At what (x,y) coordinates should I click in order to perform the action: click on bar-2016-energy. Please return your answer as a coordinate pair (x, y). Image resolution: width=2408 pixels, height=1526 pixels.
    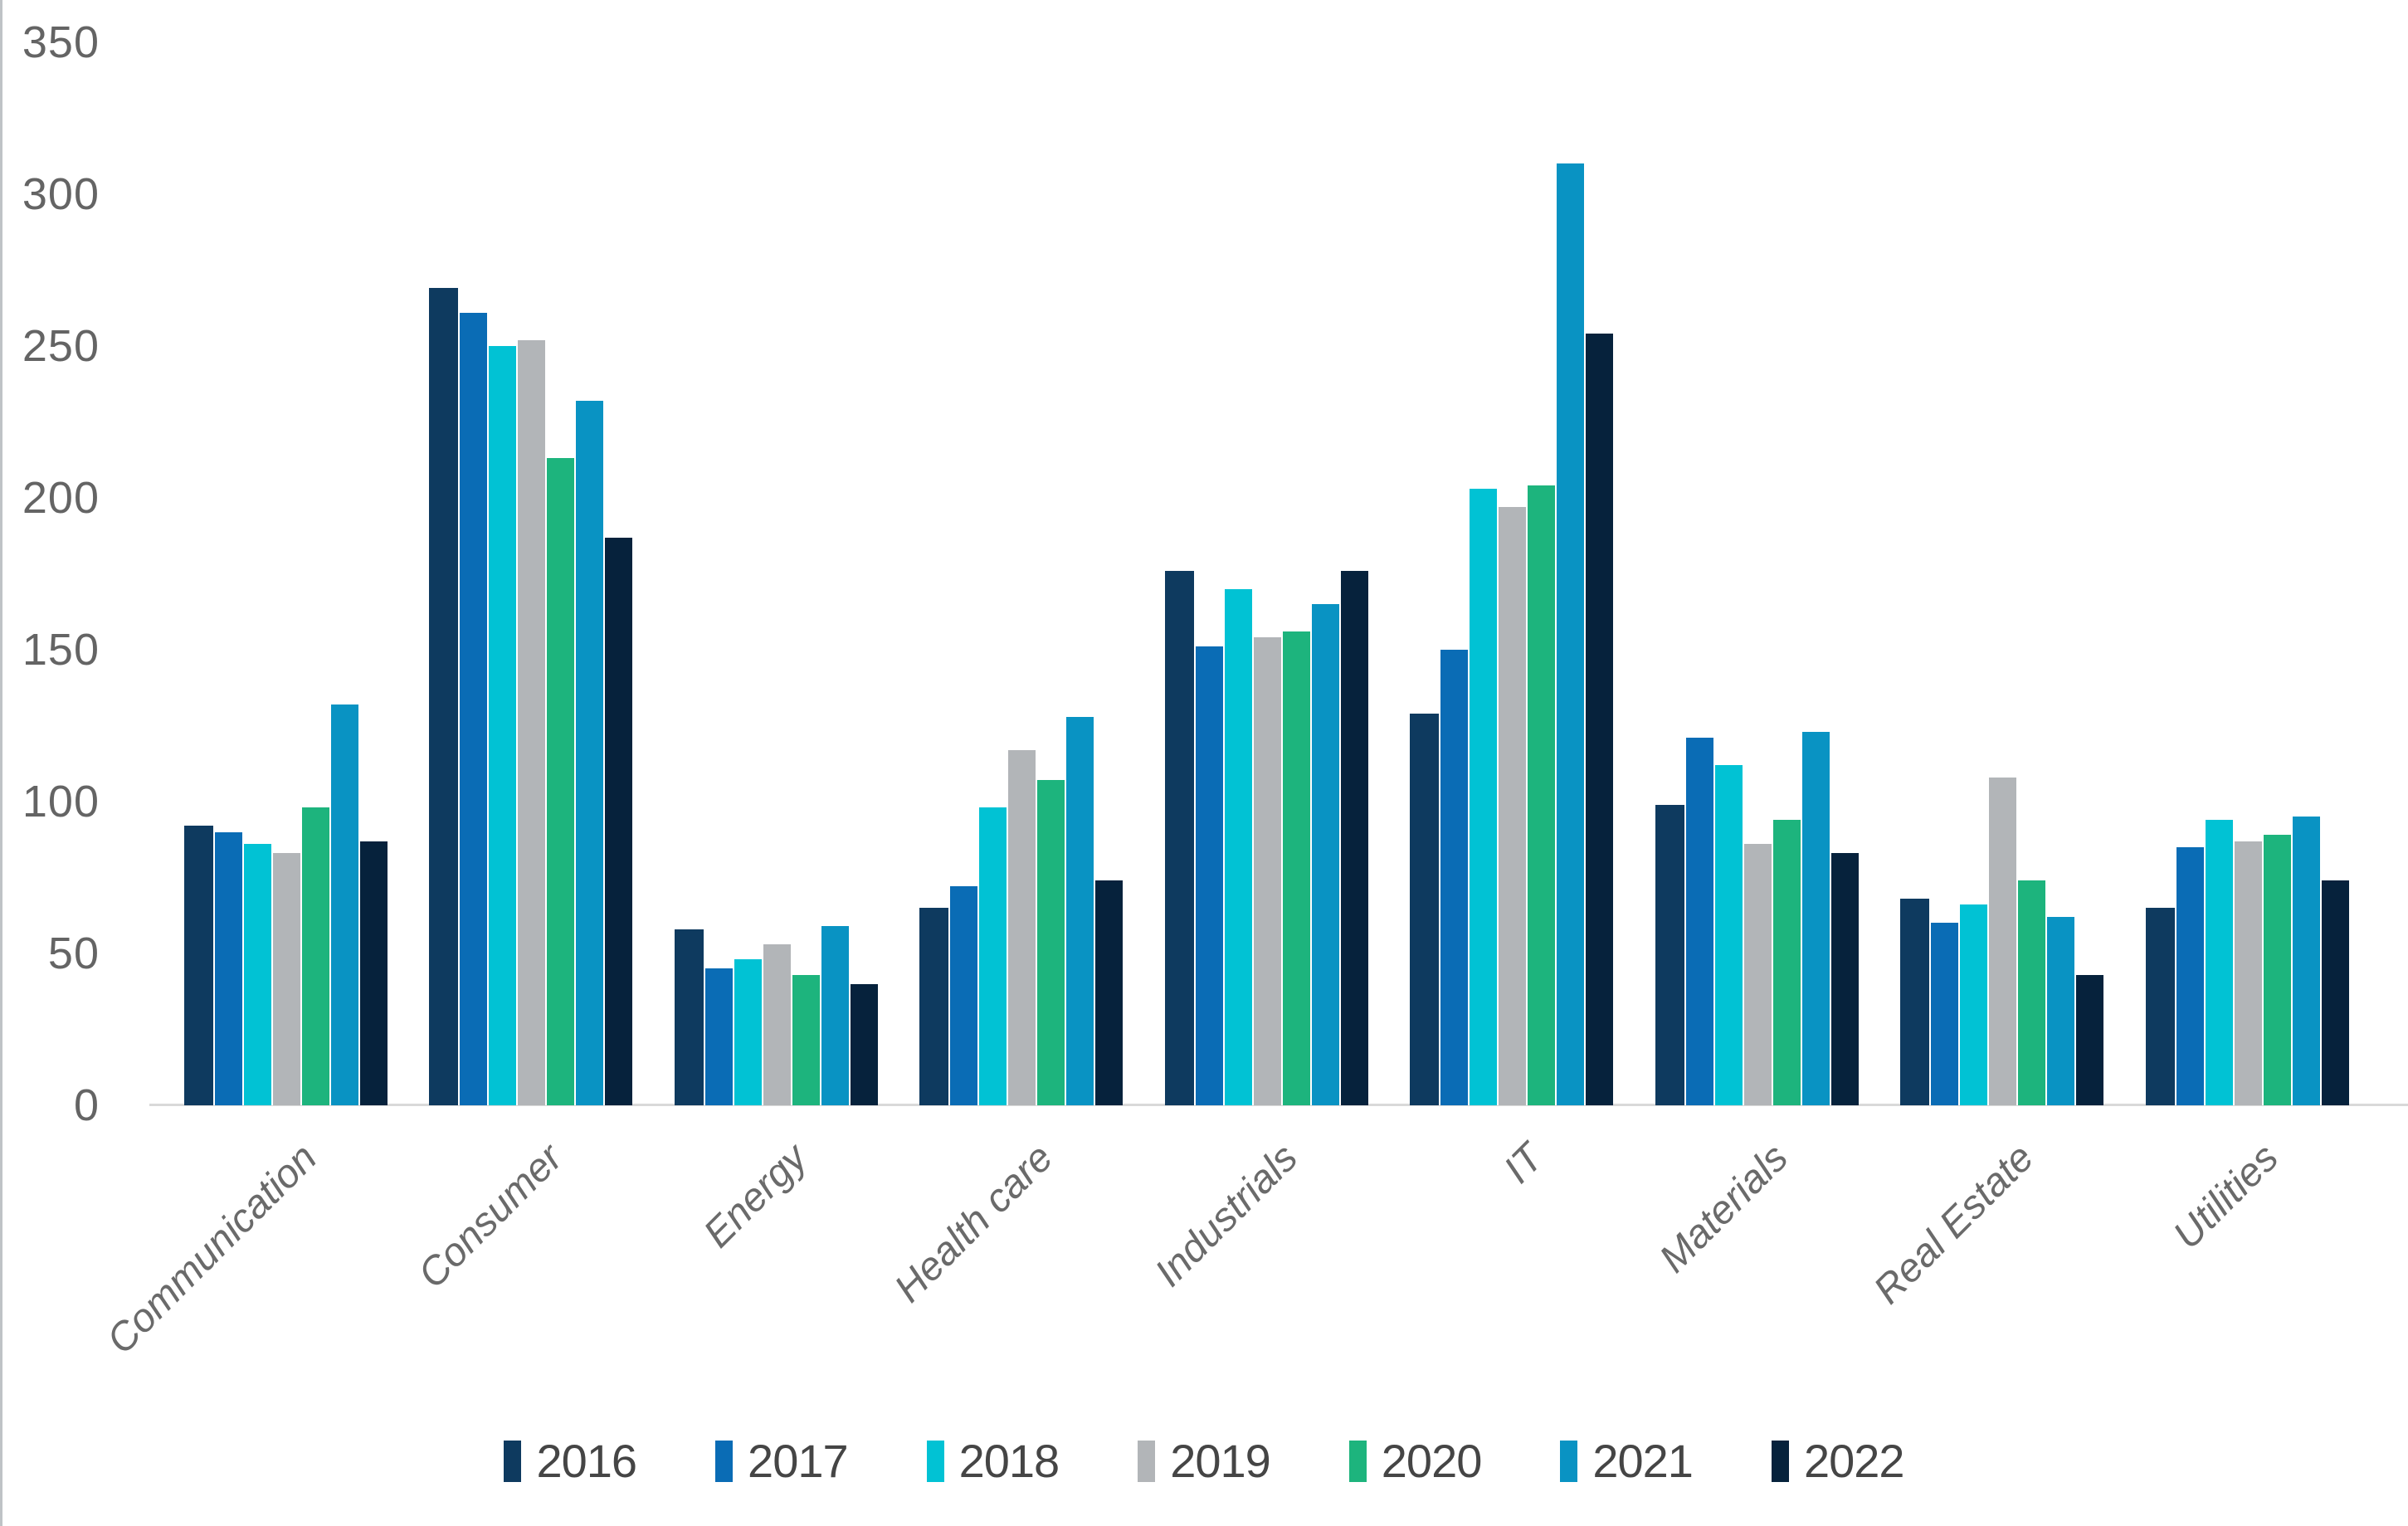
    Looking at the image, I should click on (689, 1017).